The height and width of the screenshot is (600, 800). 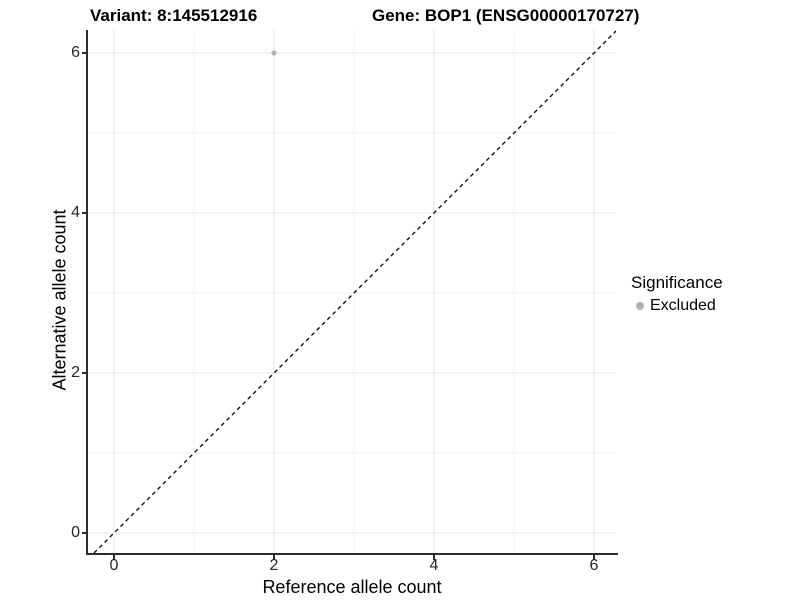 What do you see at coordinates (352, 554) in the screenshot?
I see `x-axis-line` at bounding box center [352, 554].